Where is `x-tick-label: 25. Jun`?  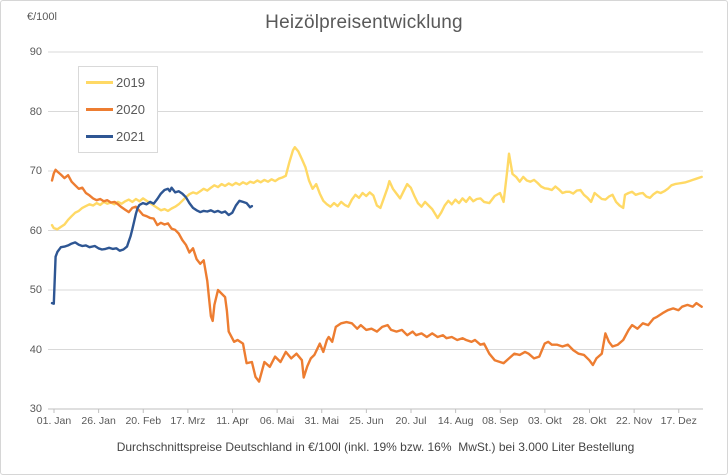 x-tick-label: 25. Jun is located at coordinates (366, 421).